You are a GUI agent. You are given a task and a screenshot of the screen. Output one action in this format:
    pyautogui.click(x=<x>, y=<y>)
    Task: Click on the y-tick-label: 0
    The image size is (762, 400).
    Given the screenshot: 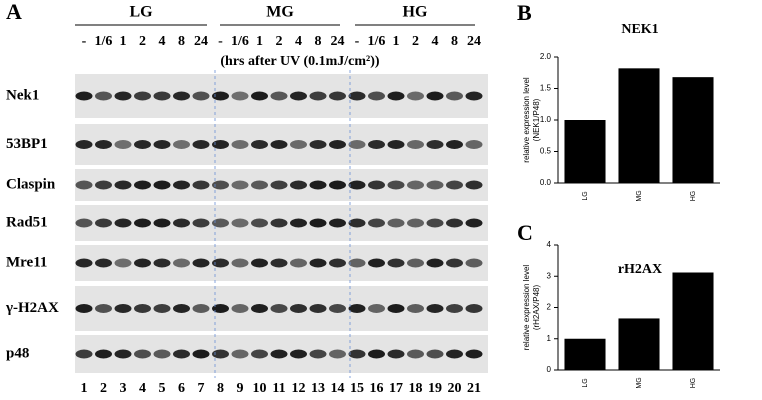 What is the action you would take?
    pyautogui.click(x=549, y=369)
    